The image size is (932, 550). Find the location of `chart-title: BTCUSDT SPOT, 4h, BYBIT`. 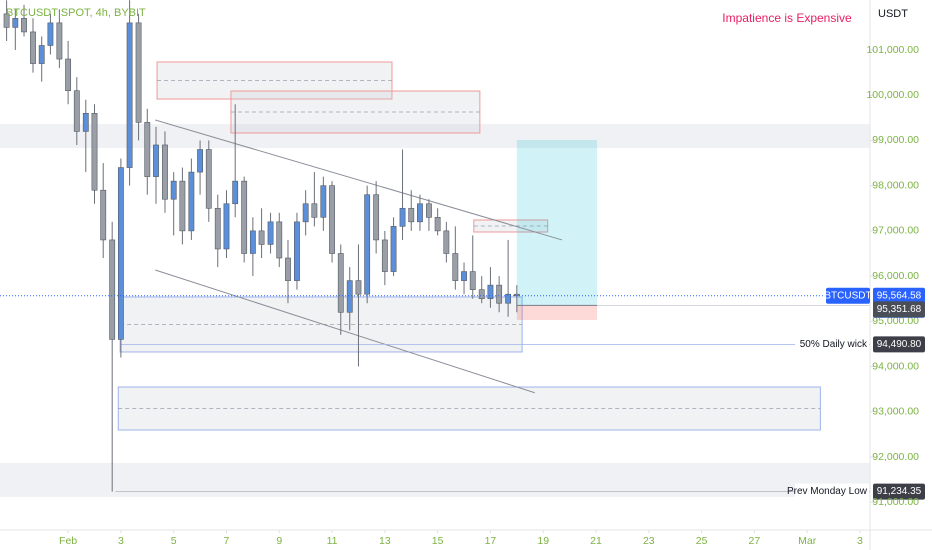

chart-title: BTCUSDT SPOT, 4h, BYBIT is located at coordinates (76, 13).